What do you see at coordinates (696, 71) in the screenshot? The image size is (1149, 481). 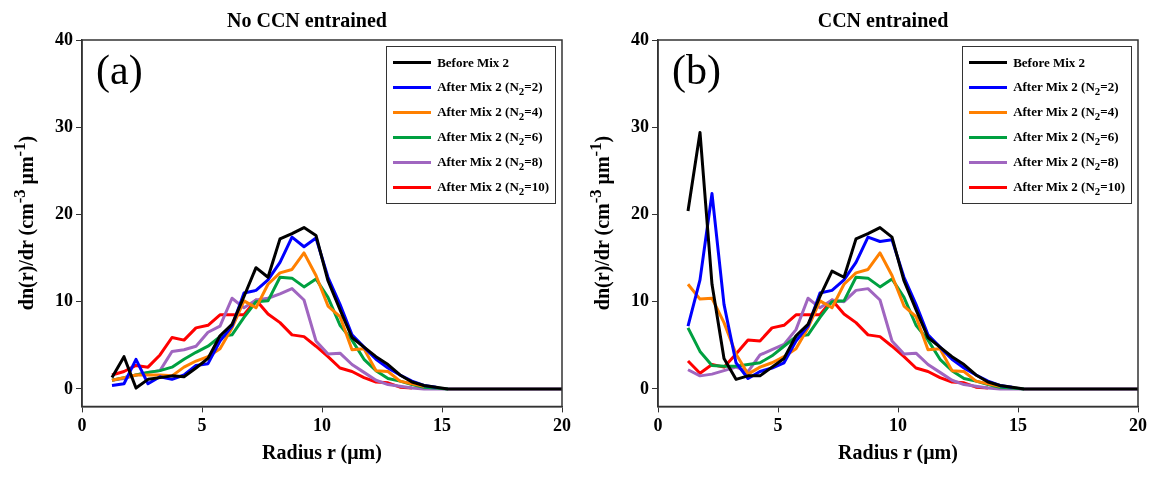 I see `annotation: (b)` at bounding box center [696, 71].